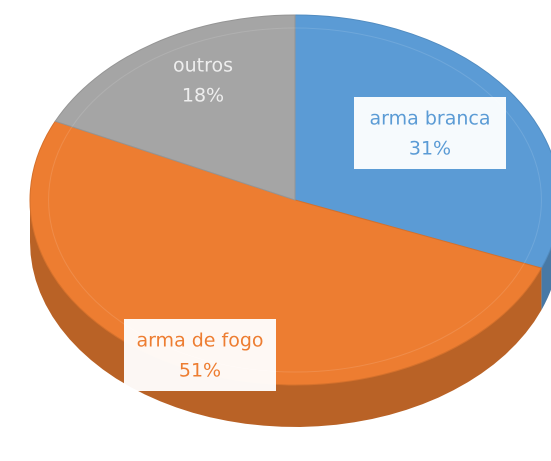  I want to click on slice-label: arma branca, so click(430, 119).